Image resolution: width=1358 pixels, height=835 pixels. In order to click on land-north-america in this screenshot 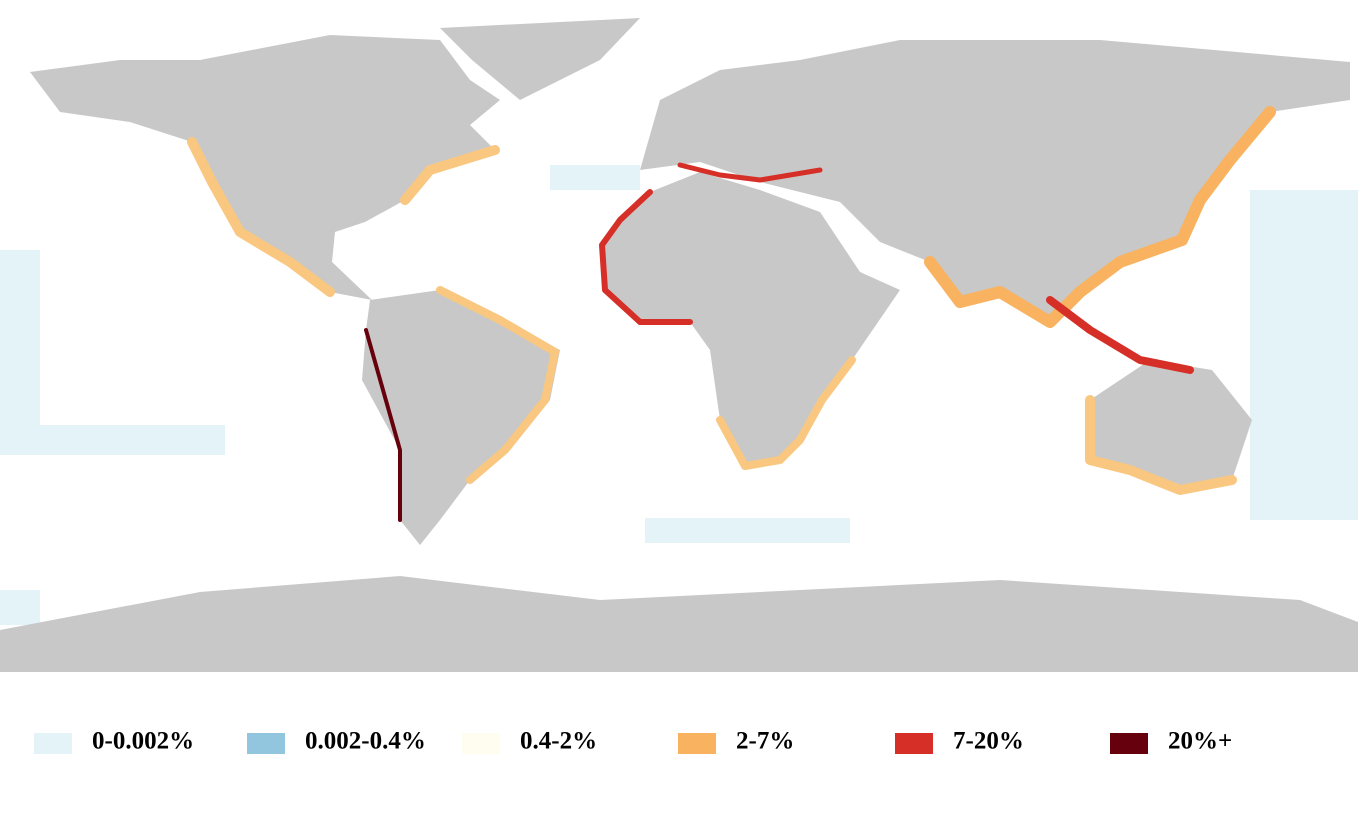, I will do `click(265, 167)`.